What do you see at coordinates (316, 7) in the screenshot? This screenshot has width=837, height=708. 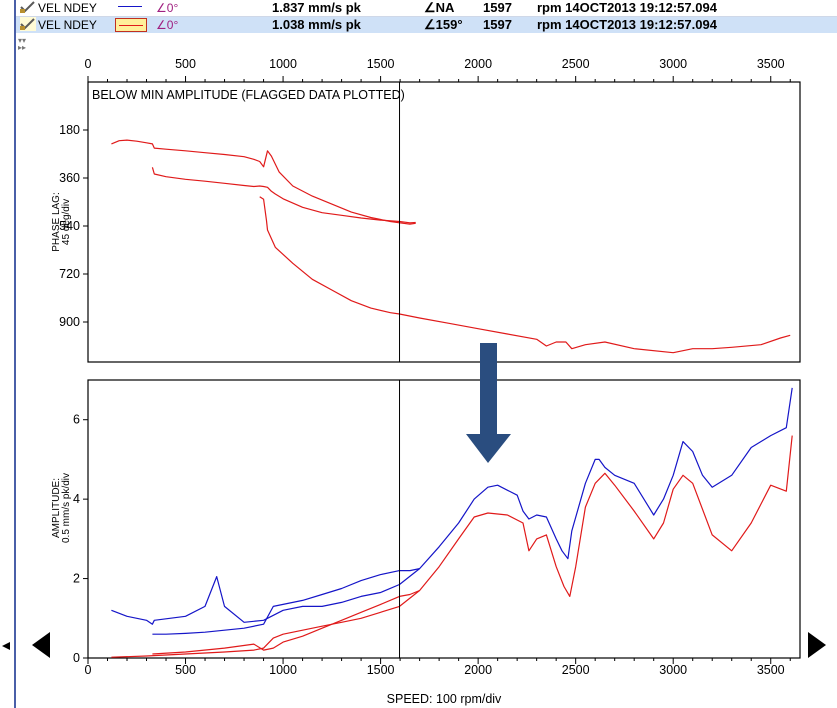 I see `amplitude-value: 1.837 mm/s pk` at bounding box center [316, 7].